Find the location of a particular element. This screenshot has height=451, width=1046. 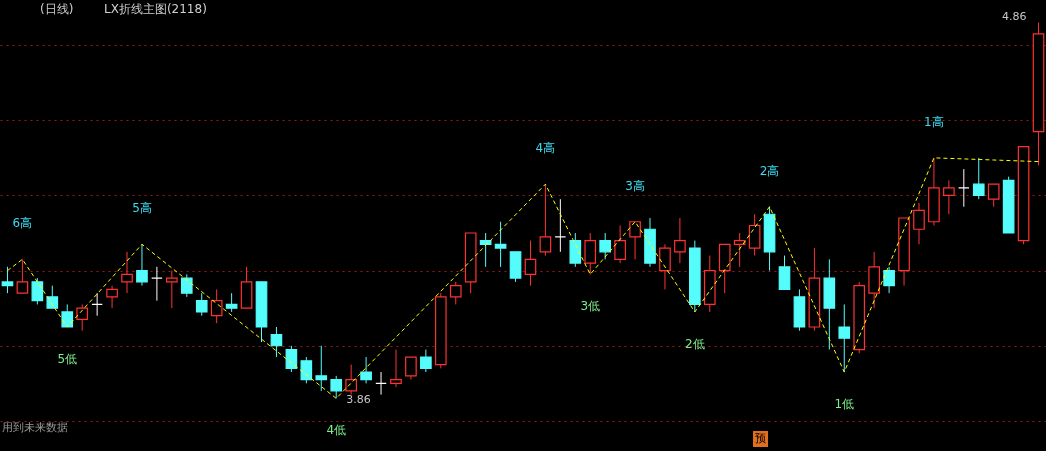

chart-title: (日线) is located at coordinates (57, 9).